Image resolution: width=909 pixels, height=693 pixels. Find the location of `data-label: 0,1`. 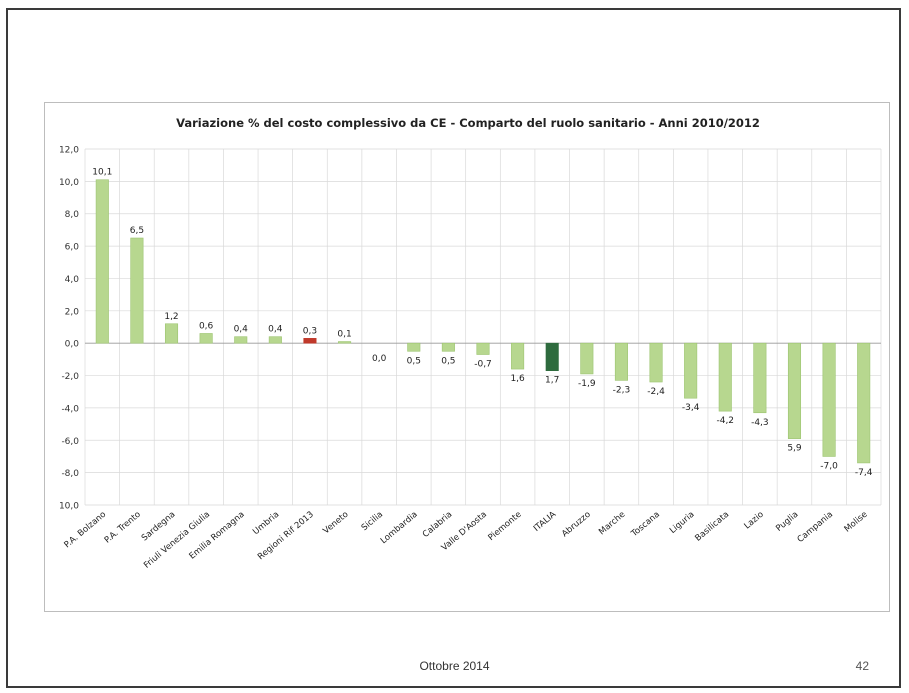

data-label: 0,1 is located at coordinates (344, 335).